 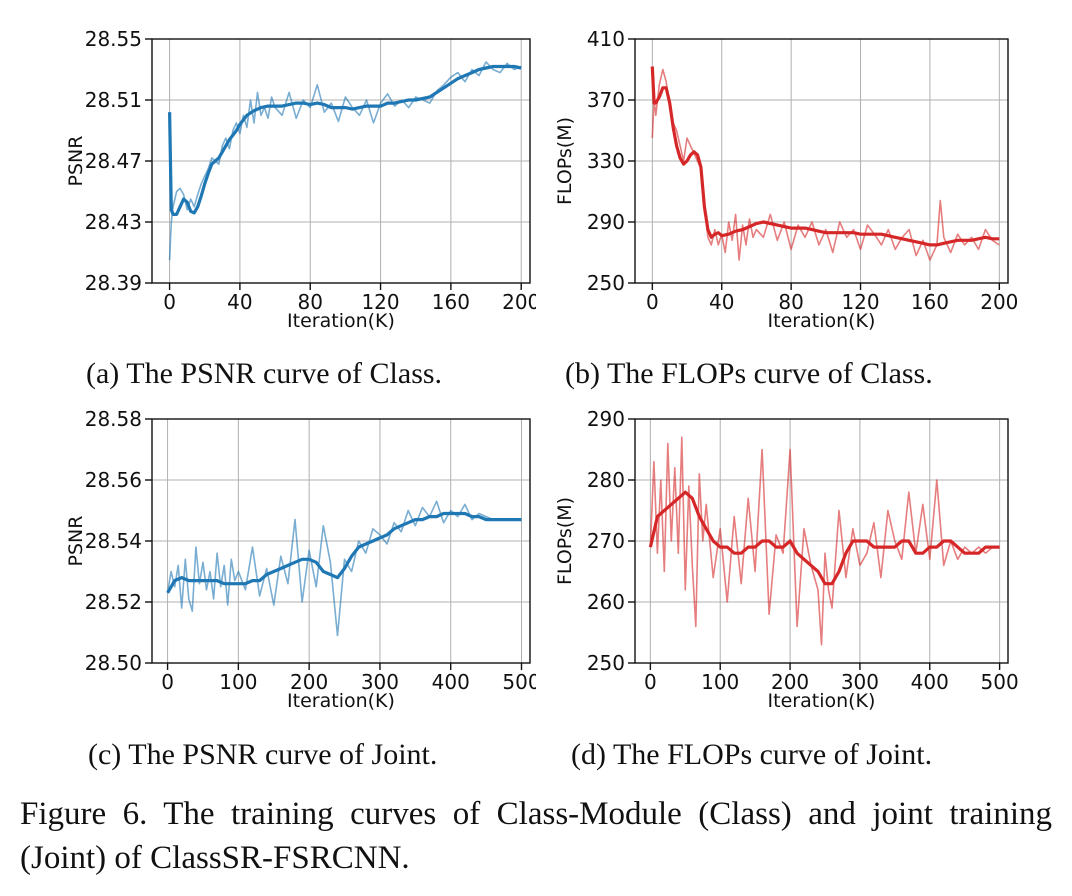 I want to click on y-tick-label: 28.50, so click(x=113, y=663).